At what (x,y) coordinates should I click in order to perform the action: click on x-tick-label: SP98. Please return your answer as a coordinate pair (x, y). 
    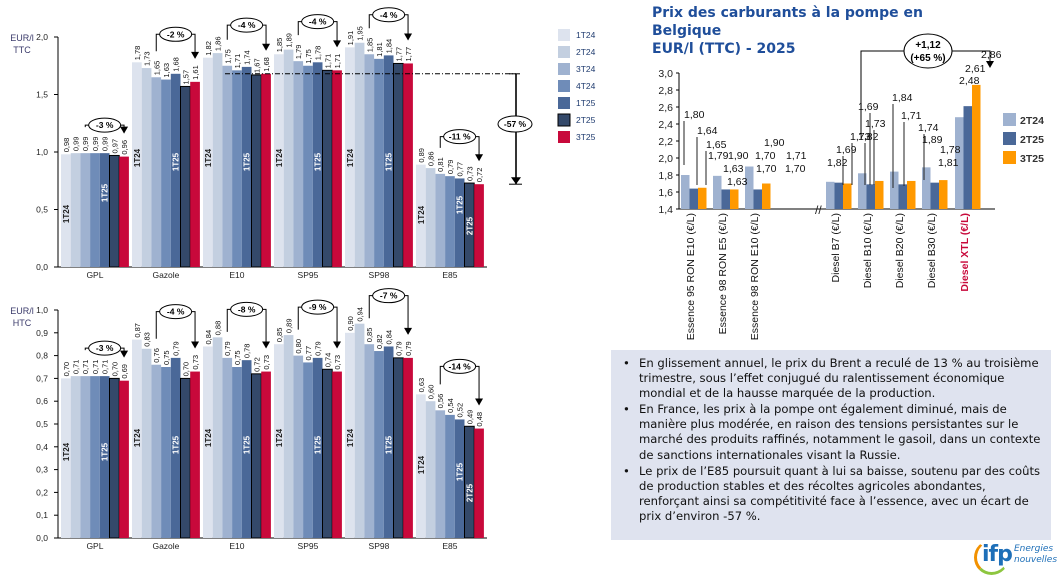
    Looking at the image, I should click on (379, 546).